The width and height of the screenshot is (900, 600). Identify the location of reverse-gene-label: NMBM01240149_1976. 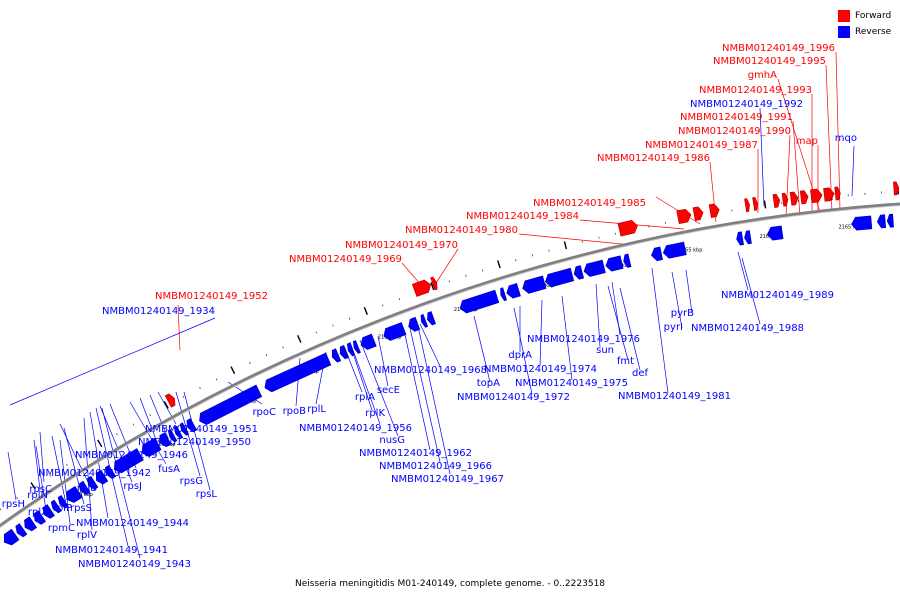
(583, 339).